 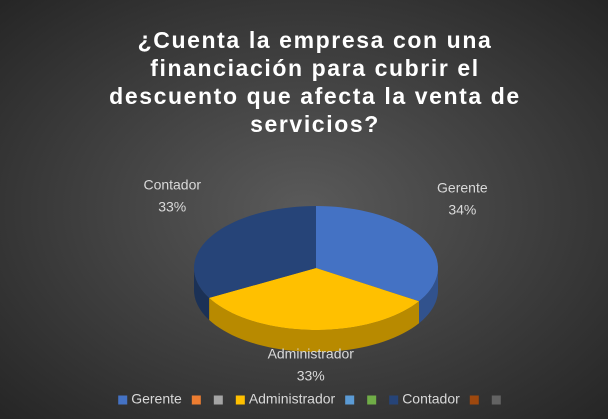 I want to click on legend-label: Contador, so click(x=431, y=399).